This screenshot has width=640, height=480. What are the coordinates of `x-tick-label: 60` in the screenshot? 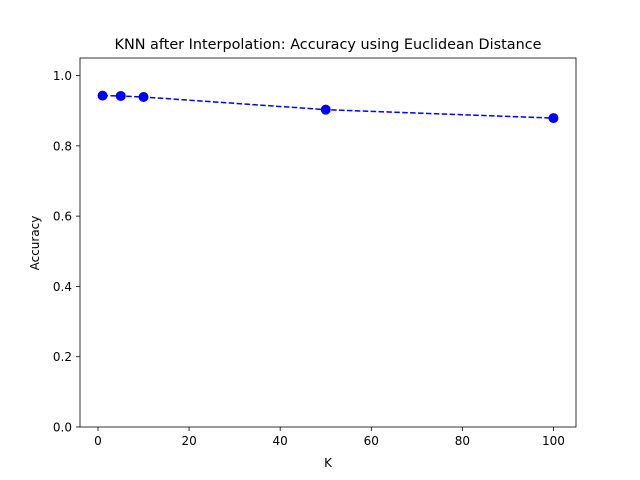 It's located at (371, 441).